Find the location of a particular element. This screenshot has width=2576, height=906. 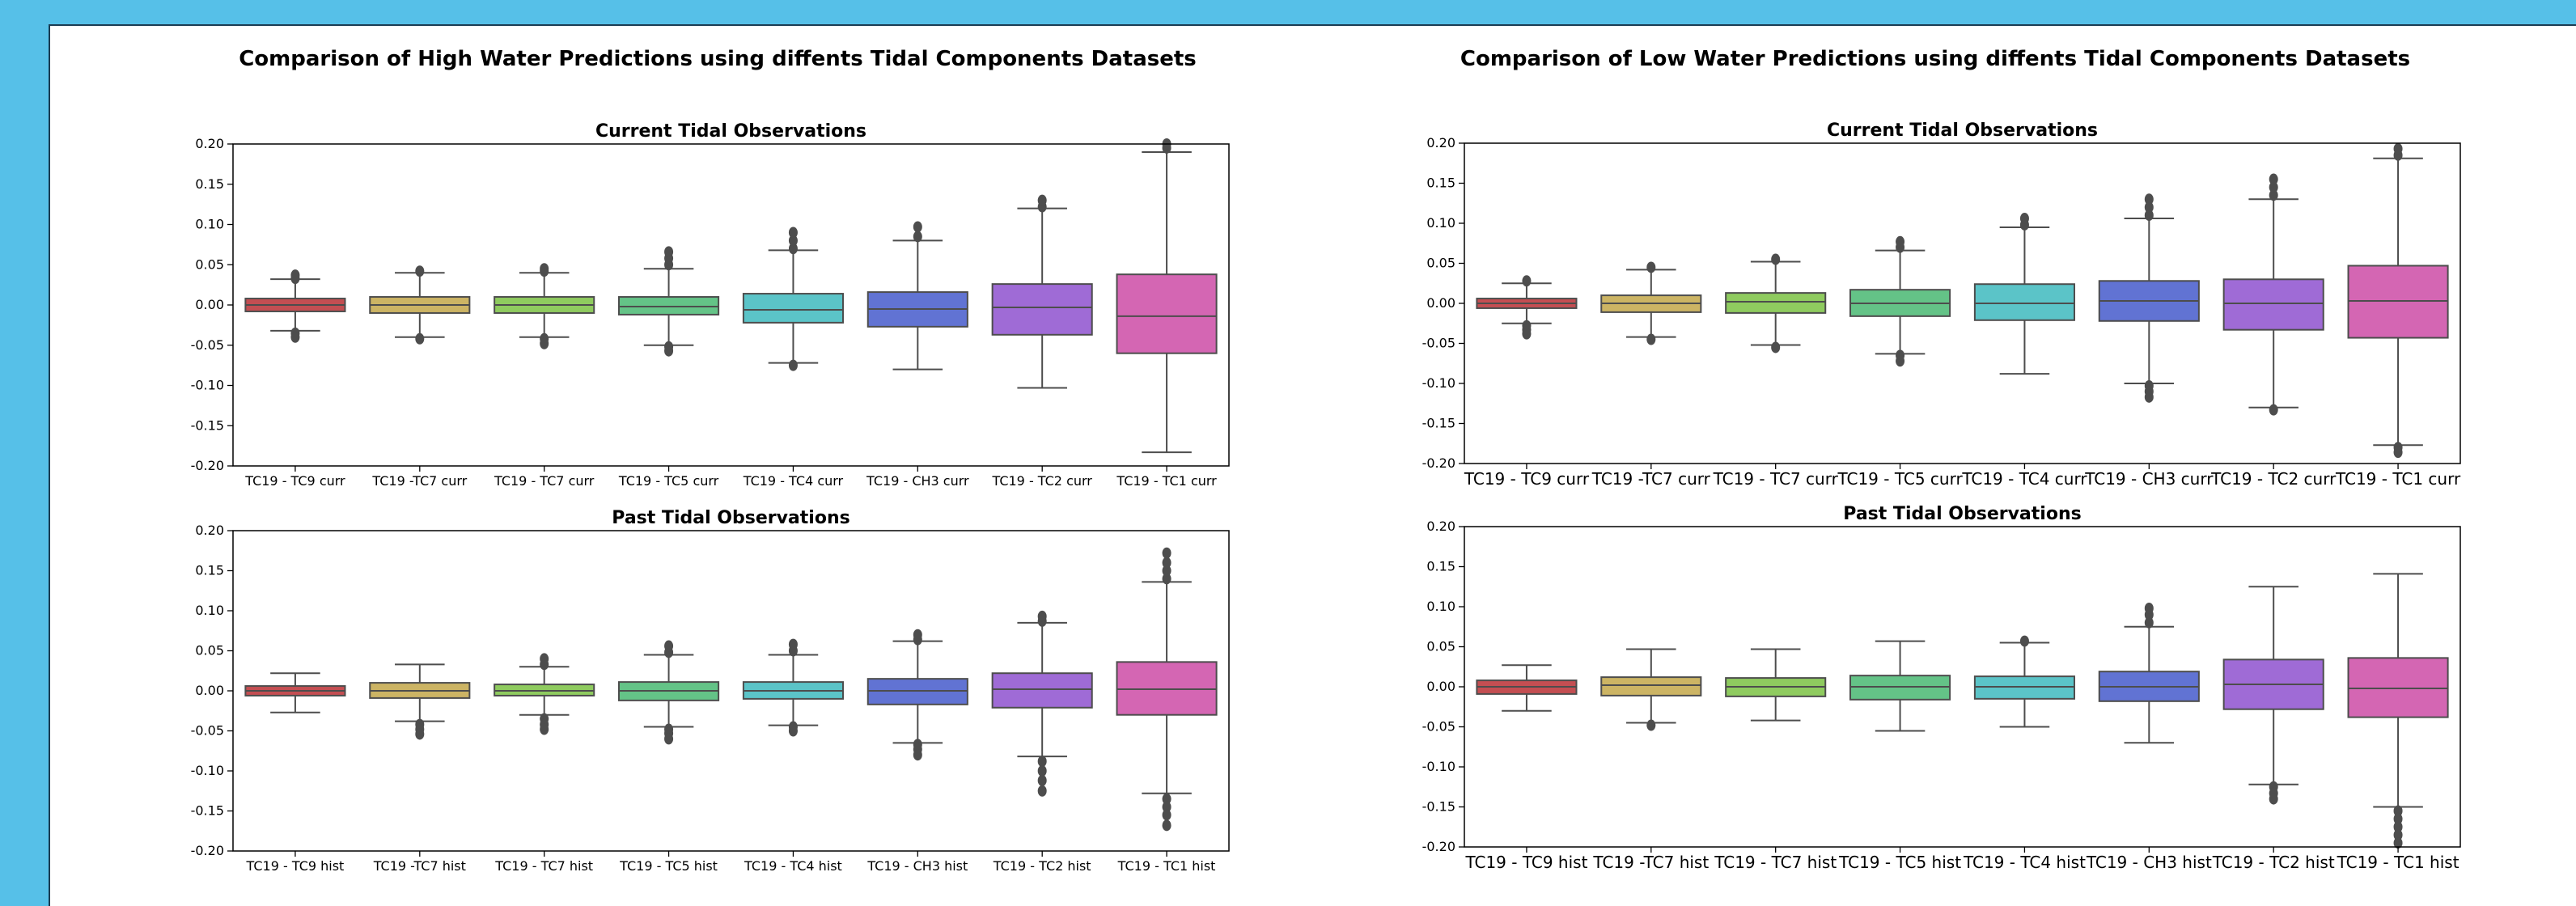

y-tick-label: 0.10 is located at coordinates (1440, 223).